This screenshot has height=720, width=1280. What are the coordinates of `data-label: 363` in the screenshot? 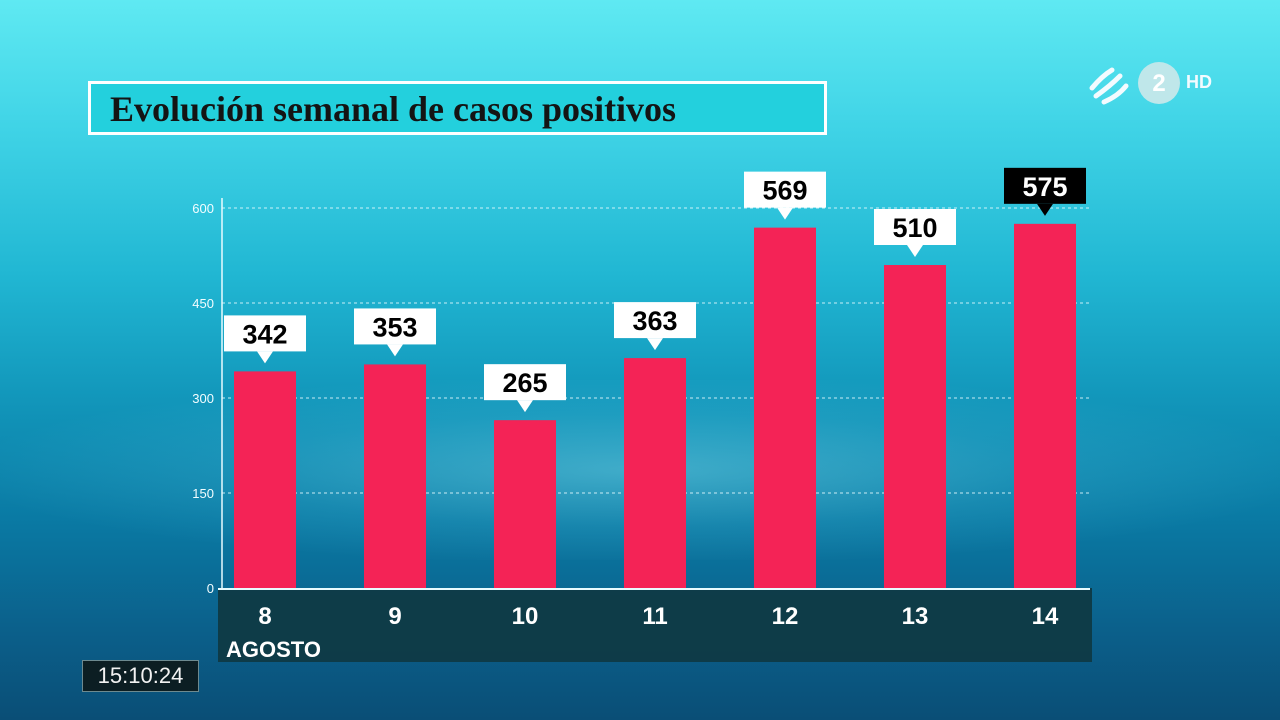 It's located at (654, 321).